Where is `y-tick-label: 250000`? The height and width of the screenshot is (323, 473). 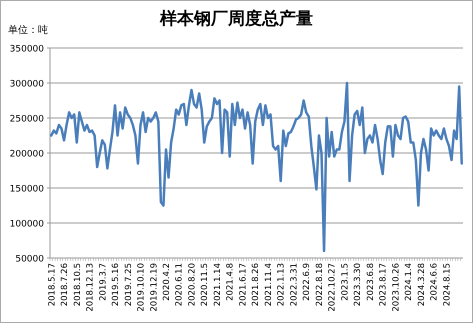
y-tick-label: 250000 is located at coordinates (27, 119).